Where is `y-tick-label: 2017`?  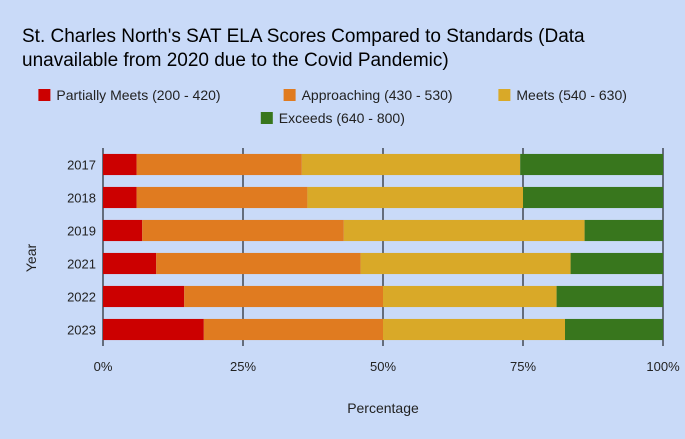 y-tick-label: 2017 is located at coordinates (81, 165).